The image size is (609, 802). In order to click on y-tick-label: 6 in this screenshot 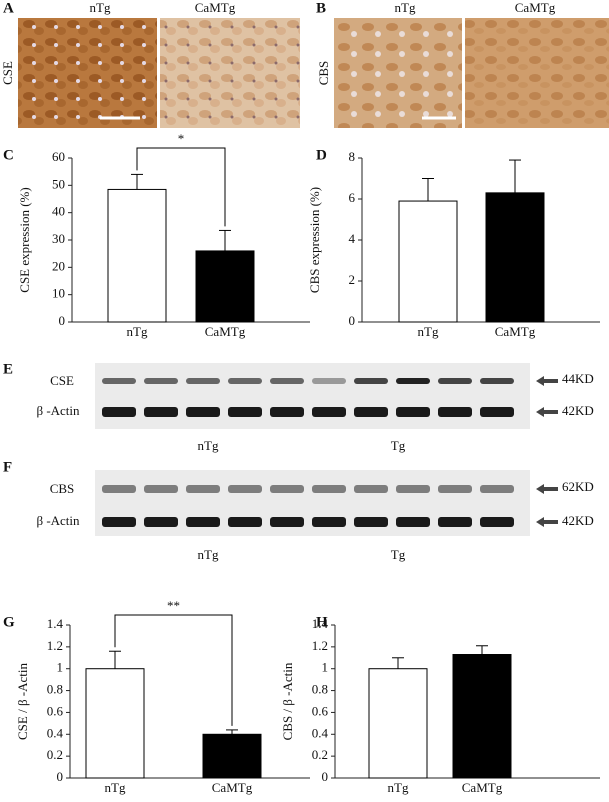, I will do `click(352, 197)`.